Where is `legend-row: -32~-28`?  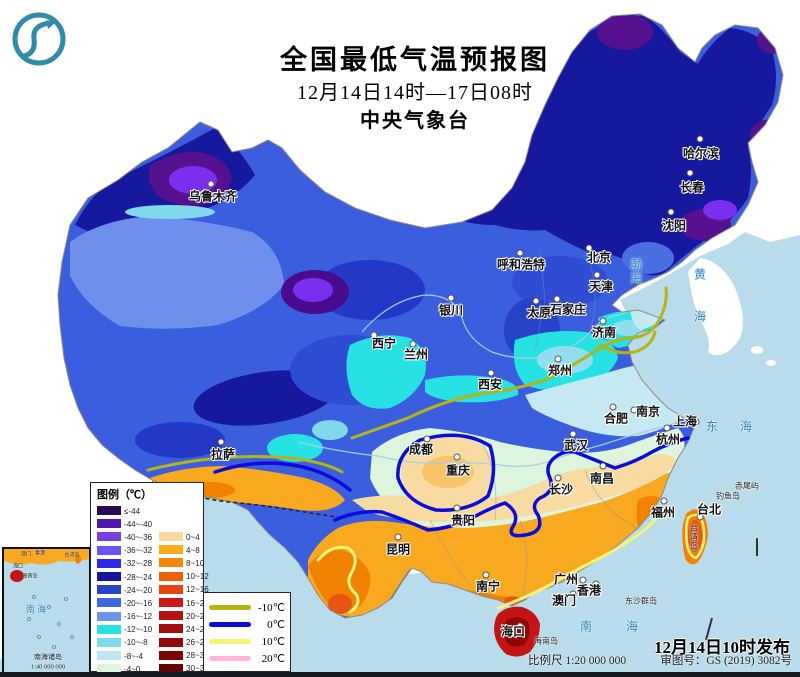 legend-row: -32~-28 is located at coordinates (125, 563).